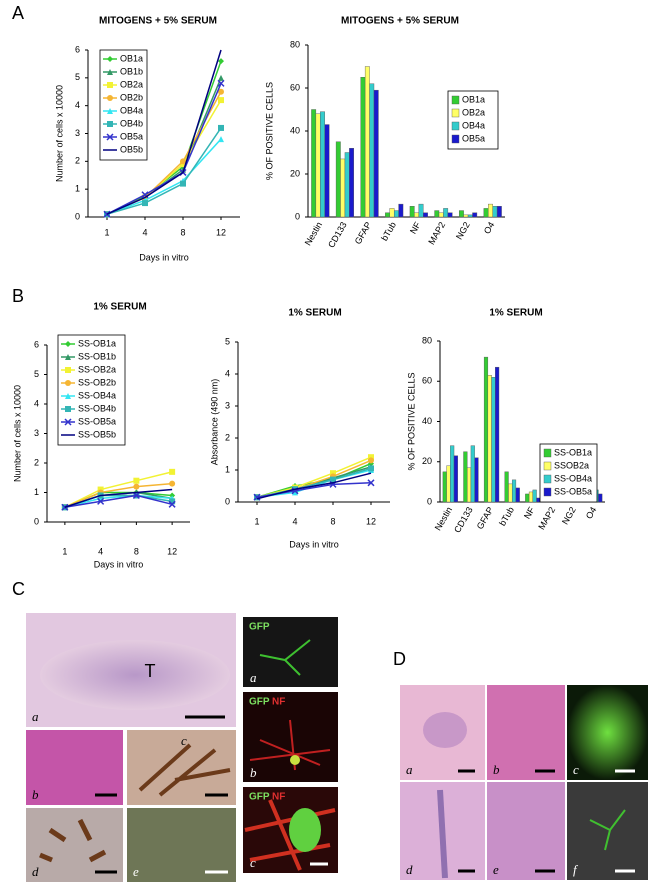 The image size is (649, 892). Describe the element at coordinates (184, 740) in the screenshot. I see `image-label: c` at that location.